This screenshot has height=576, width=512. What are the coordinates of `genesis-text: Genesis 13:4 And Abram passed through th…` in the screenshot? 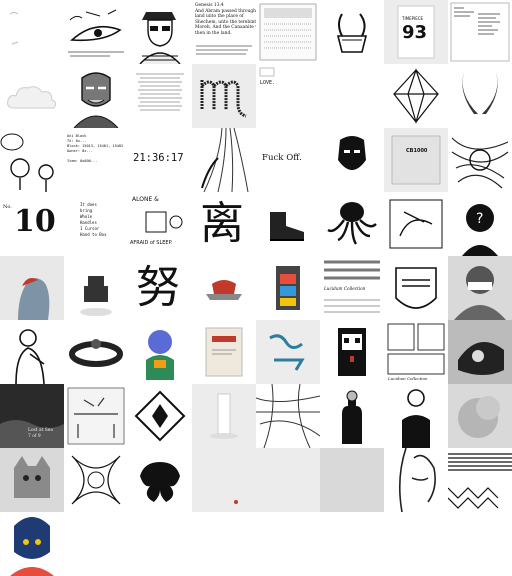 It's located at (225, 19).